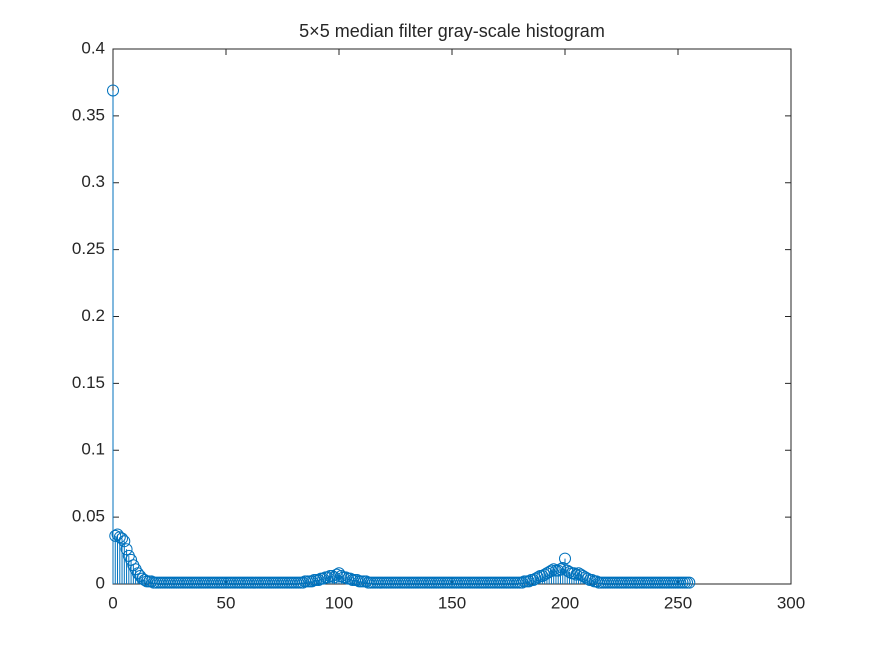  What do you see at coordinates (88, 516) in the screenshot?
I see `y-tick-label: 0.05` at bounding box center [88, 516].